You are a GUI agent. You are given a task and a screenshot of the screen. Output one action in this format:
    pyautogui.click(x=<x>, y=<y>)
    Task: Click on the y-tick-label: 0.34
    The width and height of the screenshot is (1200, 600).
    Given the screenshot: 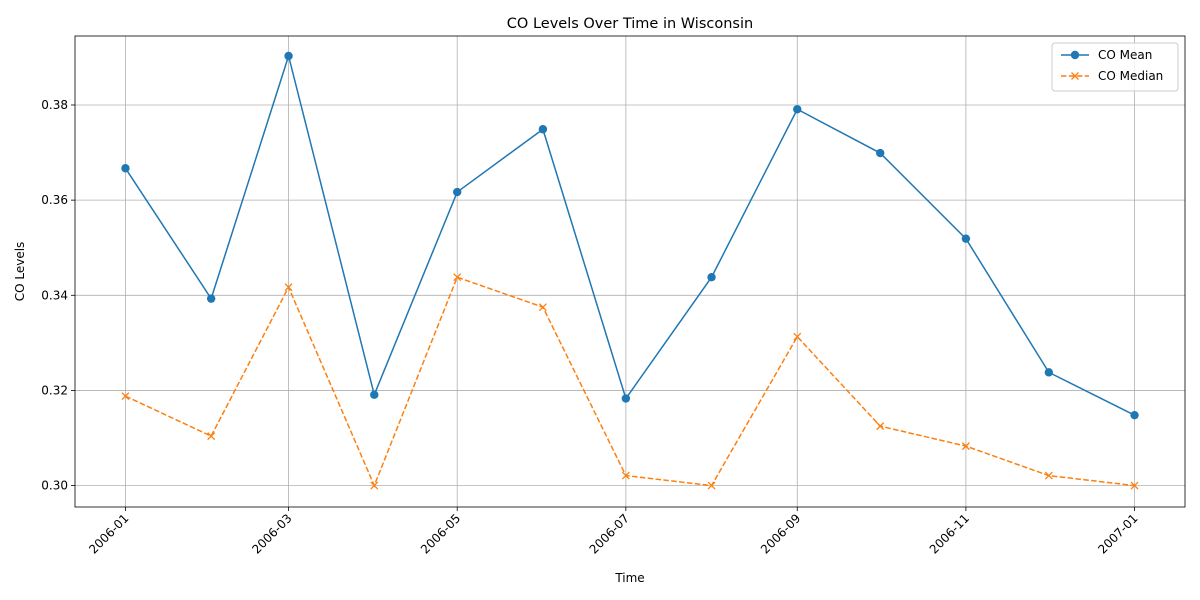 What is the action you would take?
    pyautogui.click(x=54, y=295)
    